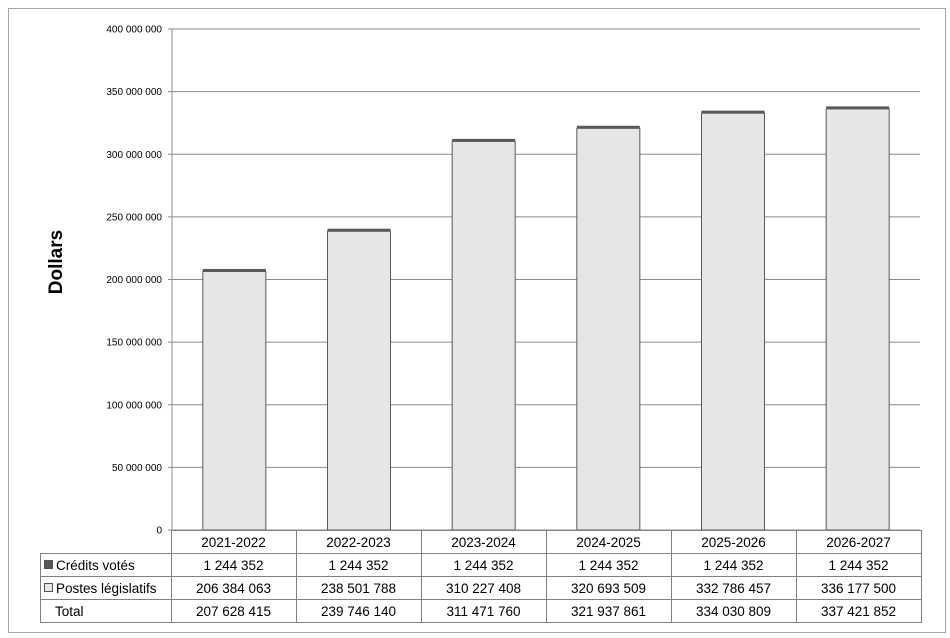  I want to click on y-tick-label: 250 000 000, so click(134, 217).